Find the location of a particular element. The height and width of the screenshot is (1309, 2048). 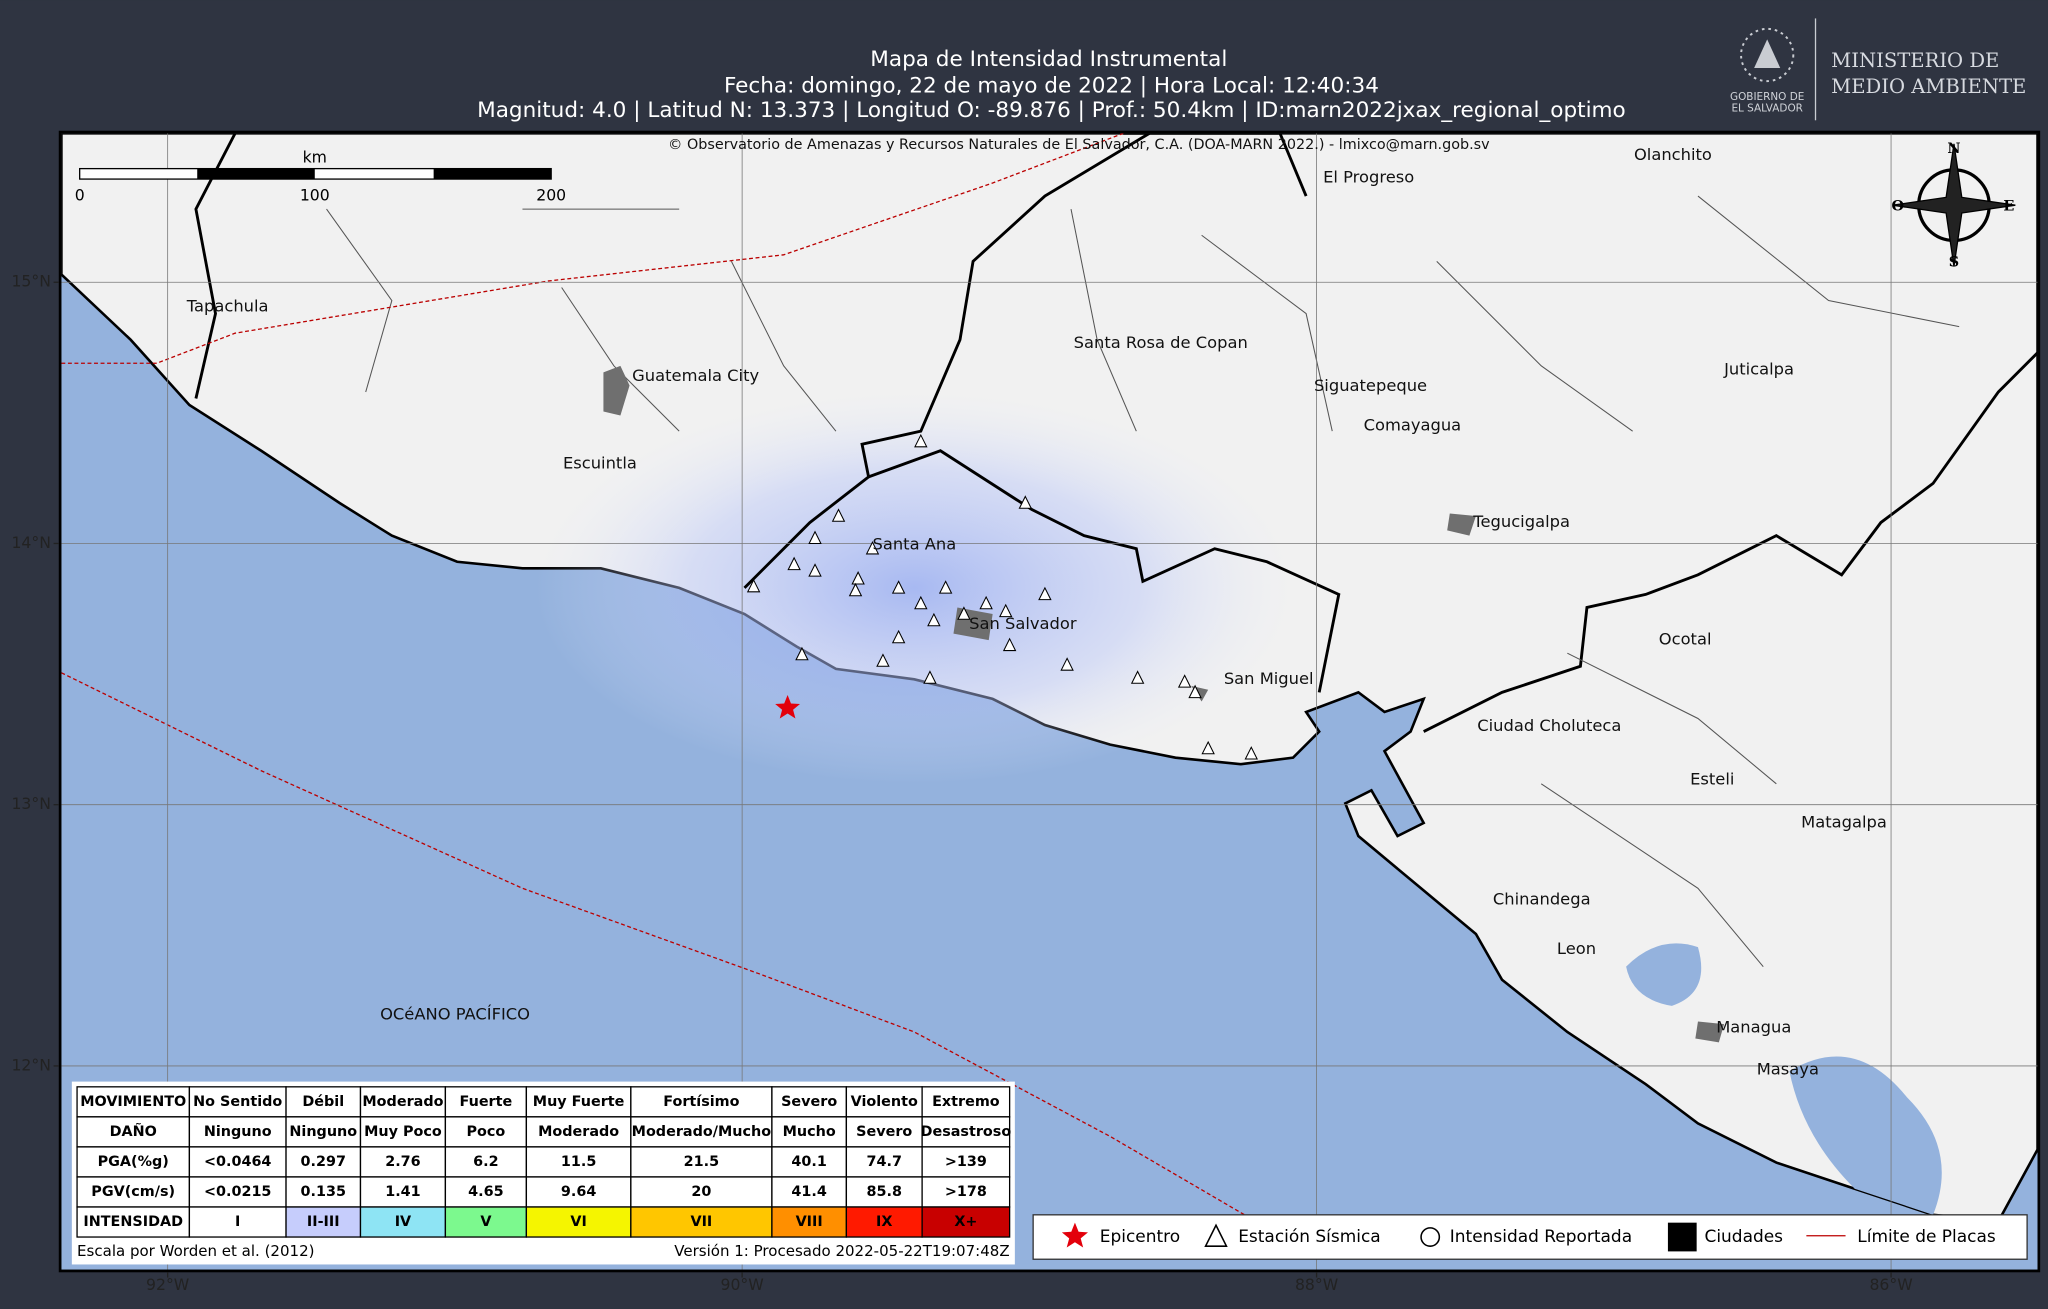

table-text: <0.0464 is located at coordinates (237, 1162).